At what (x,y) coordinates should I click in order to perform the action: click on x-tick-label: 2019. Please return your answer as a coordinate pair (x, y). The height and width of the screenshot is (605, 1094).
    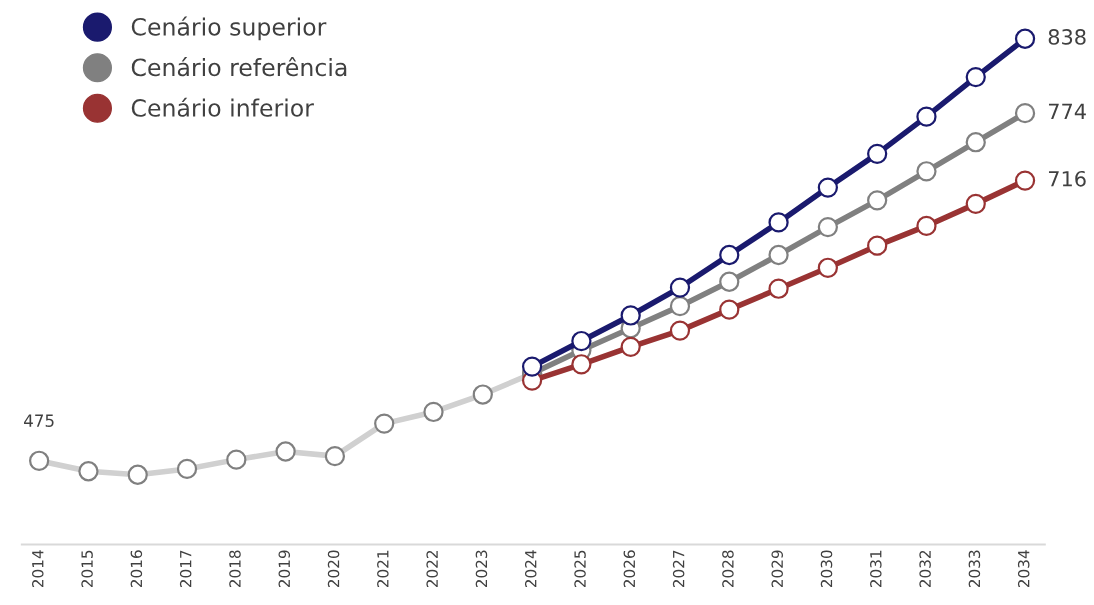
    Looking at the image, I should click on (284, 569).